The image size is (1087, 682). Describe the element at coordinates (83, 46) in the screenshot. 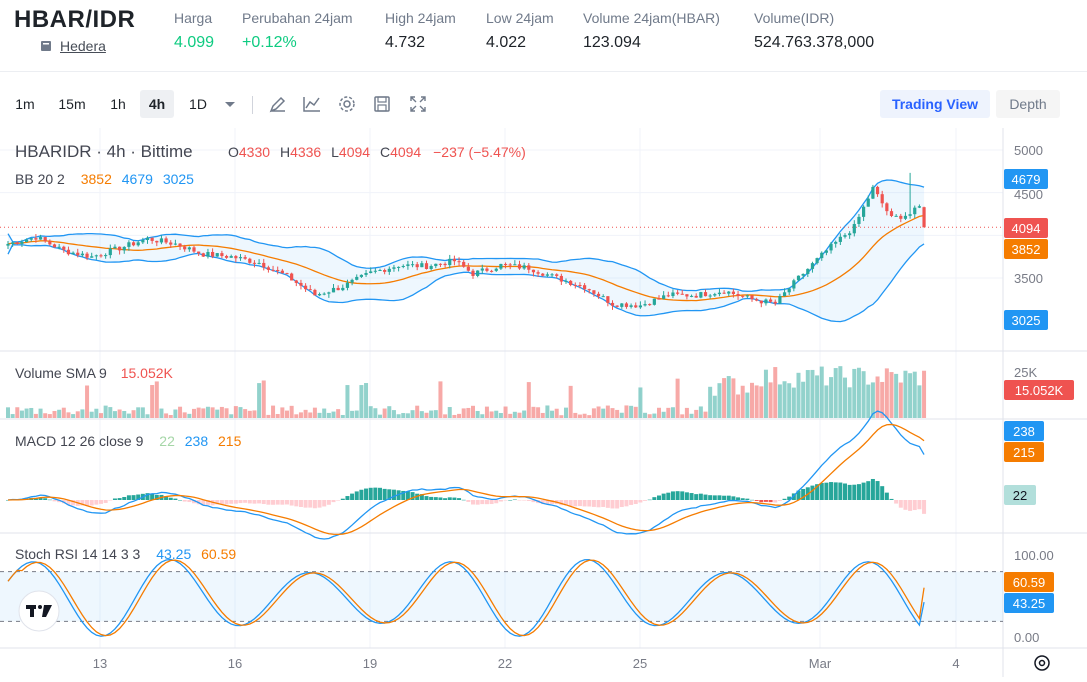

I see `coin-name: Hedera` at that location.